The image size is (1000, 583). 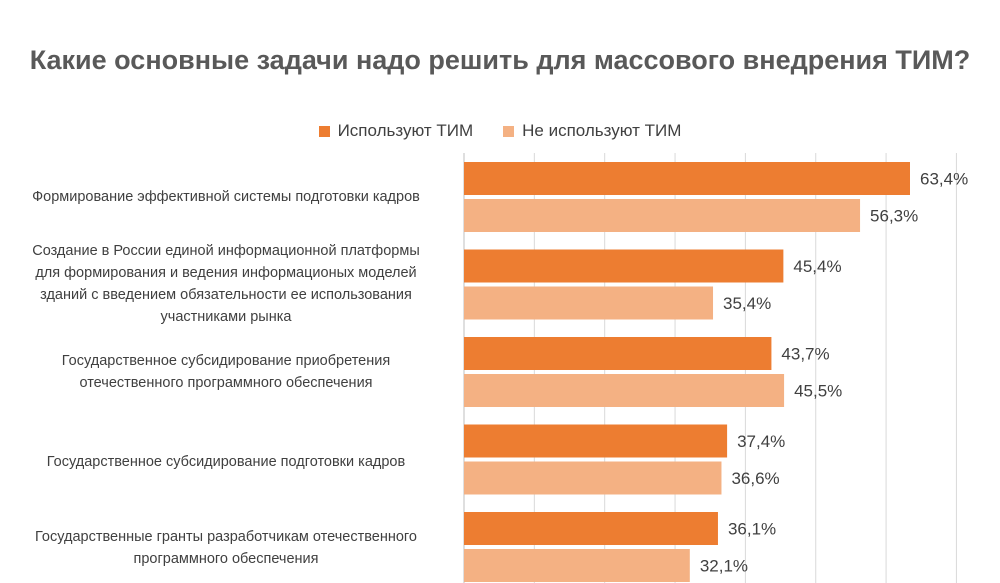 I want to click on legend-item-series-2: Не используют ТИМ, so click(x=592, y=131).